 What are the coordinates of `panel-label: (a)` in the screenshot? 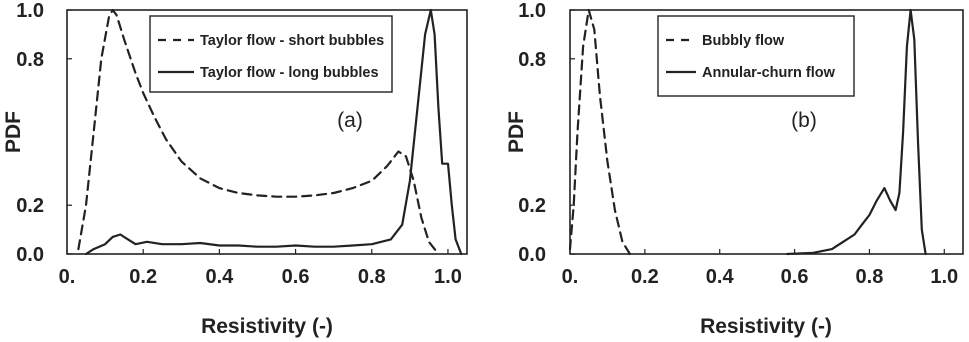 It's located at (350, 120).